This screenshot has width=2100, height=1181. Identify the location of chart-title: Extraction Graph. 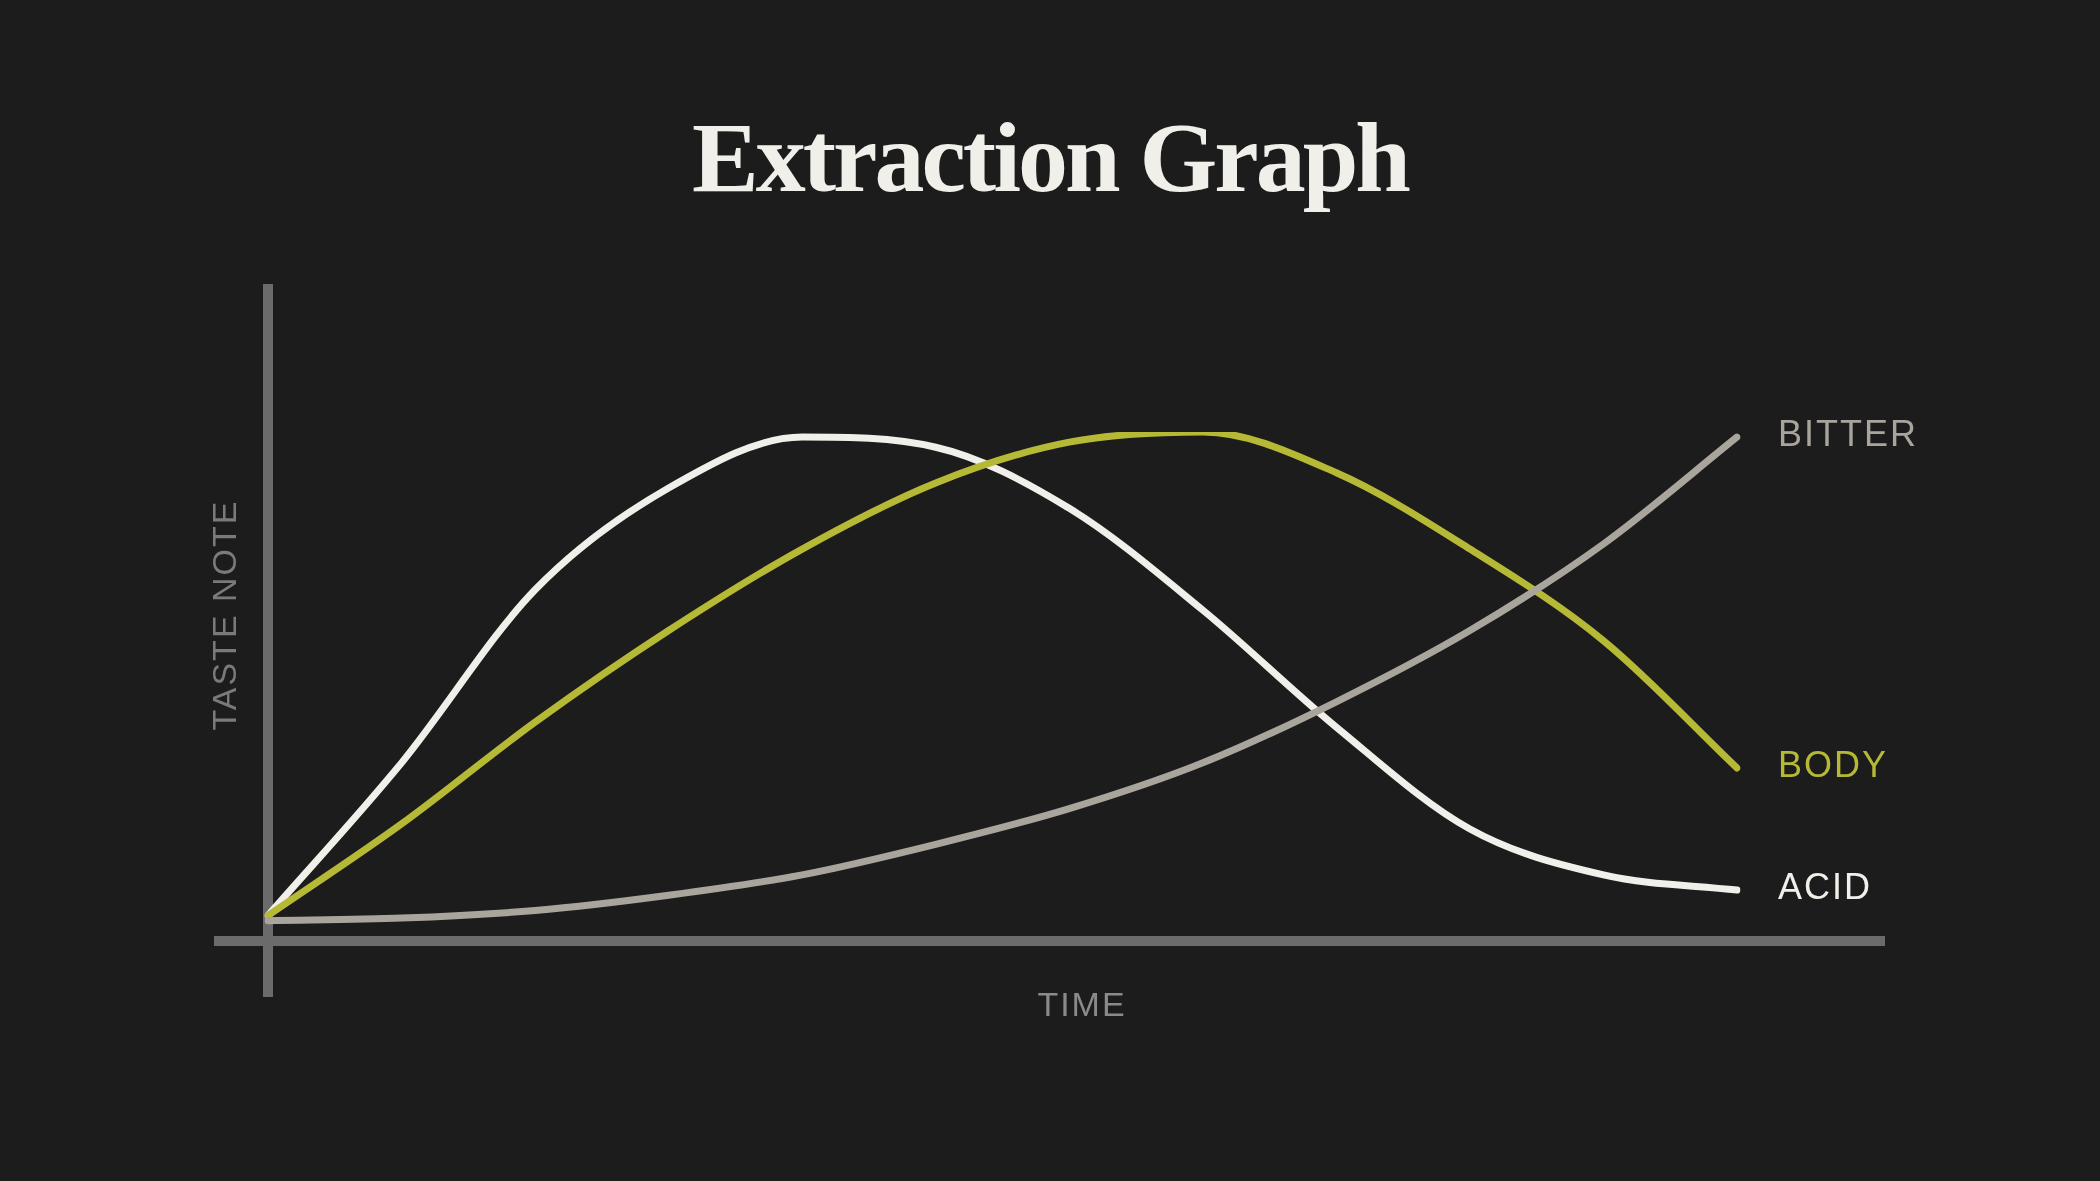
(1050, 158).